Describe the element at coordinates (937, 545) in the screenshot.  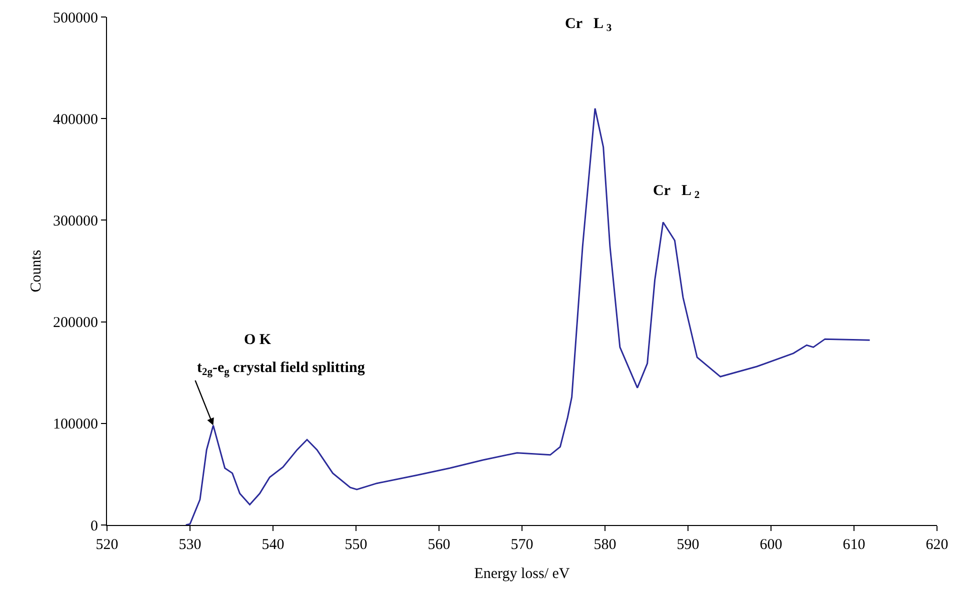
I see `x-tick-label: 620` at that location.